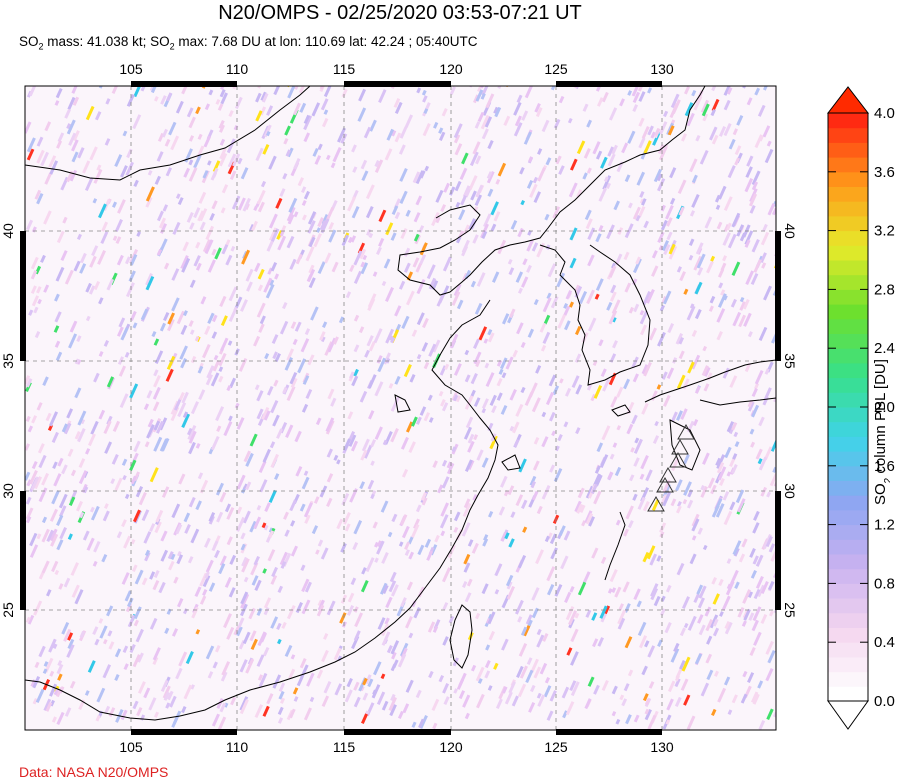  What do you see at coordinates (884, 525) in the screenshot?
I see `colorbar-tick-label: 1.2` at bounding box center [884, 525].